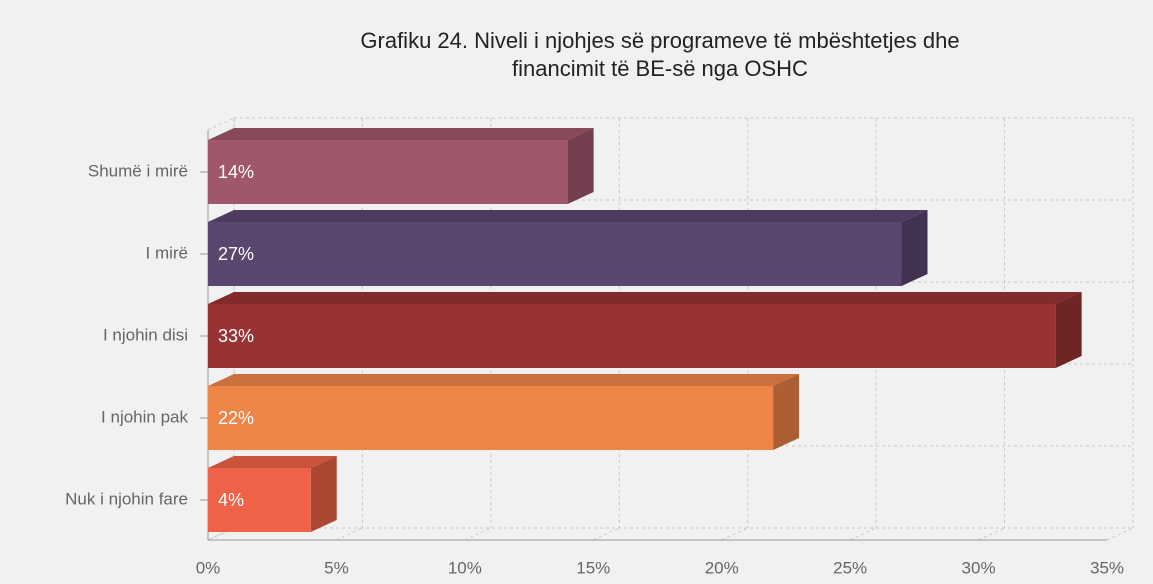 The height and width of the screenshot is (584, 1153). Describe the element at coordinates (231, 500) in the screenshot. I see `value-label: 4%` at that location.